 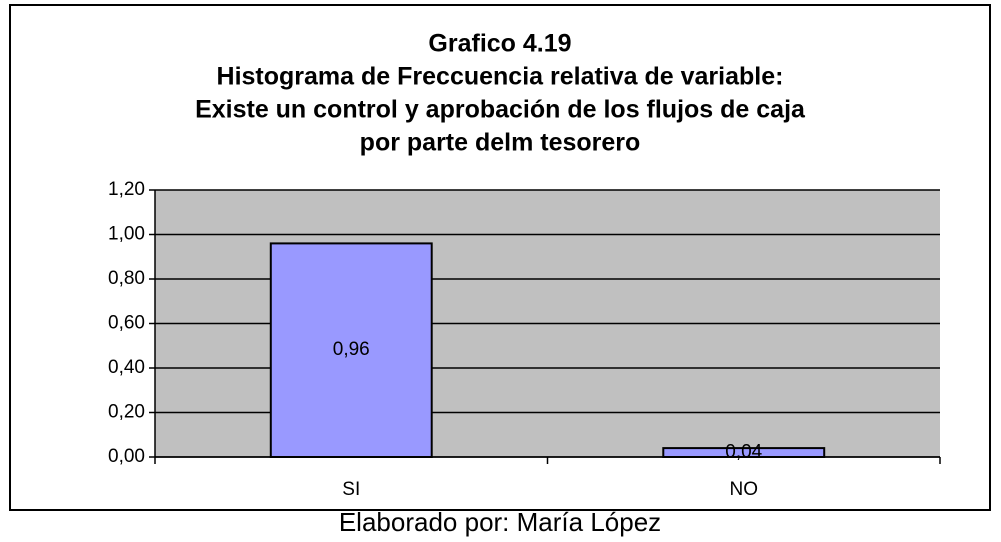 I want to click on source-note: Elaborado por: María López, so click(x=500, y=522).